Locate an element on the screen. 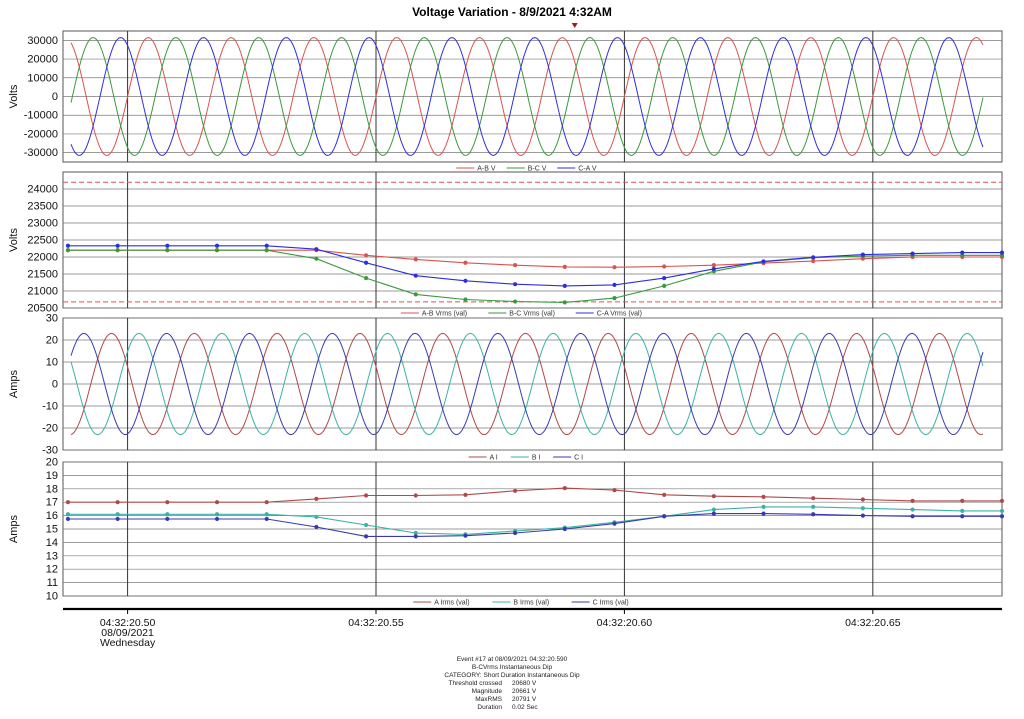 The width and height of the screenshot is (1024, 719). y-tick-label: -20000 is located at coordinates (41, 134).